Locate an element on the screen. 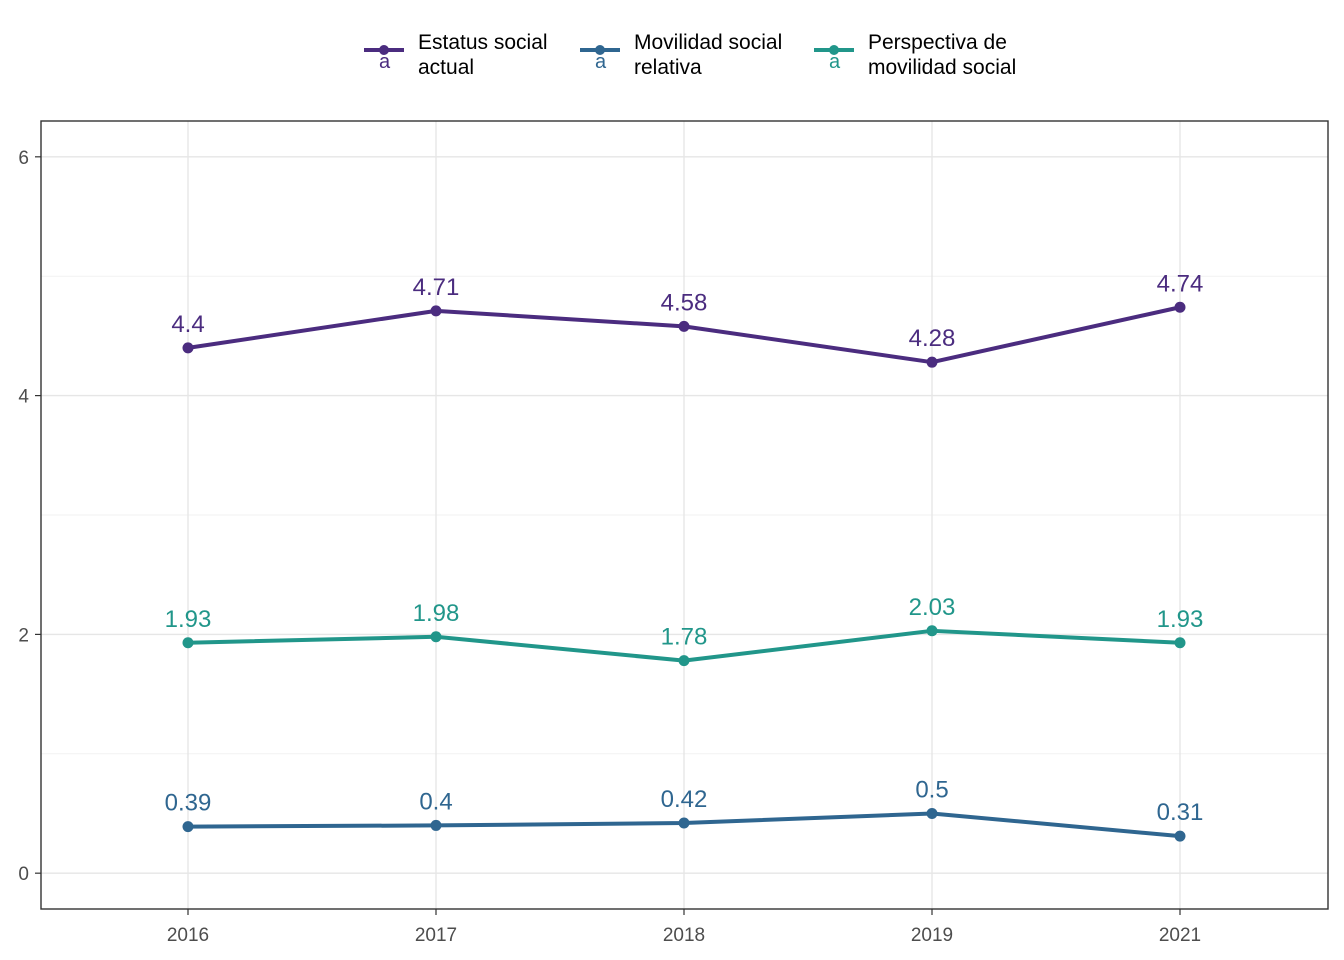  y-tick-label: 6 is located at coordinates (23, 158).